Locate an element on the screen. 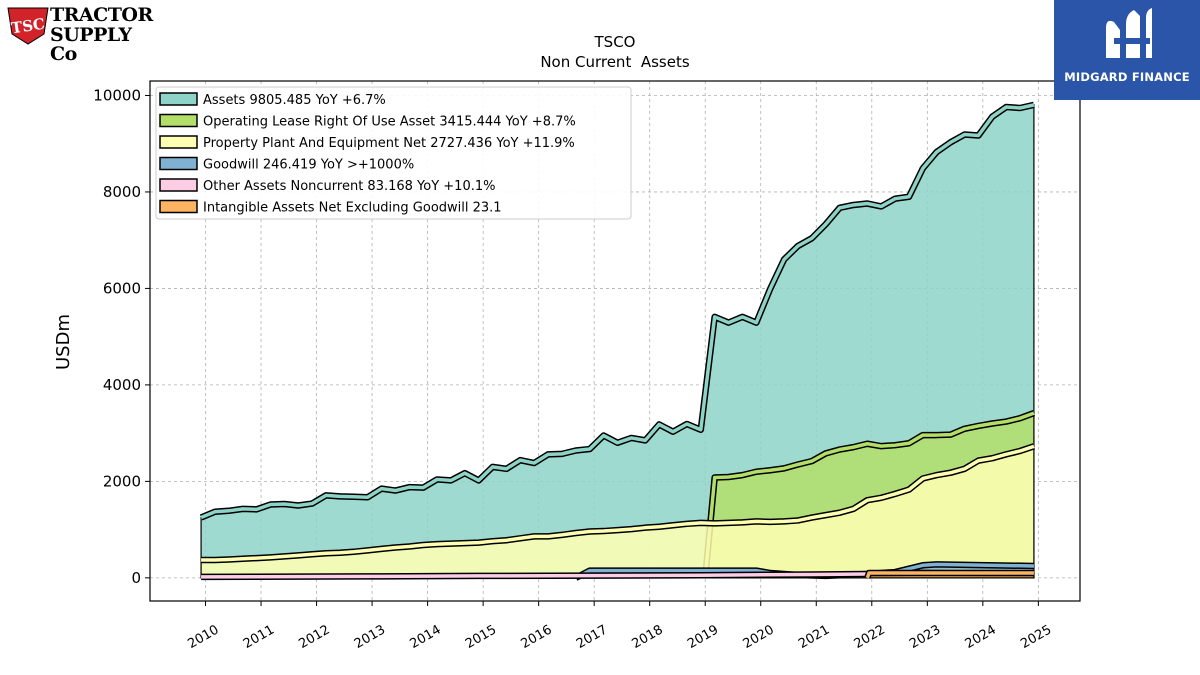 This screenshot has height=675, width=1200. x-tick-label: 2010 is located at coordinates (203, 637).